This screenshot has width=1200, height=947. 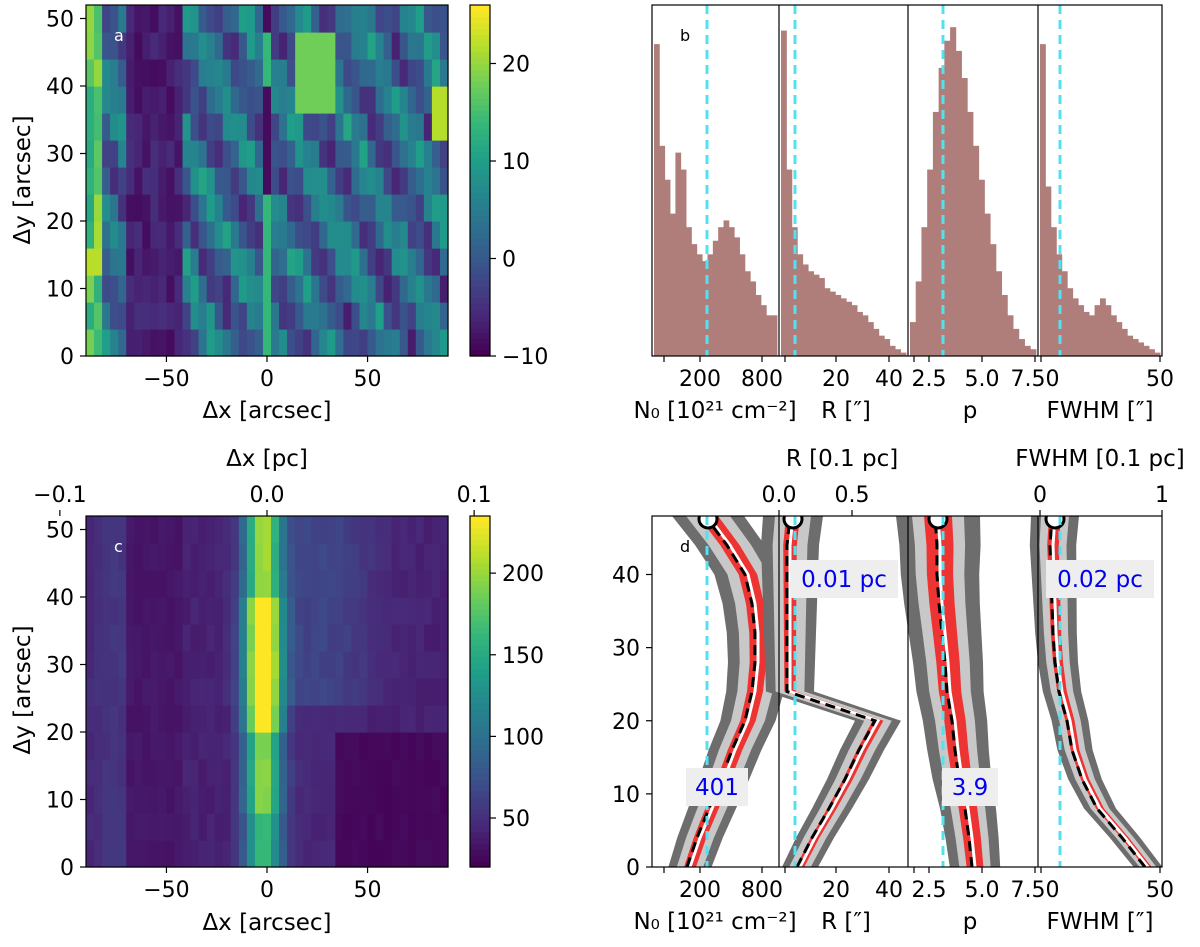 I want to click on x-tick-label: 50, so click(x=368, y=379).